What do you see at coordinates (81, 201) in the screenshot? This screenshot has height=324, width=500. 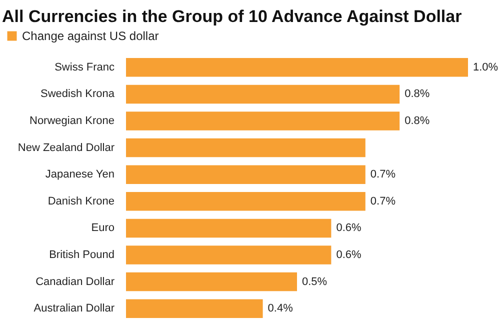 I see `y-tick-label: Danish Krone` at bounding box center [81, 201].